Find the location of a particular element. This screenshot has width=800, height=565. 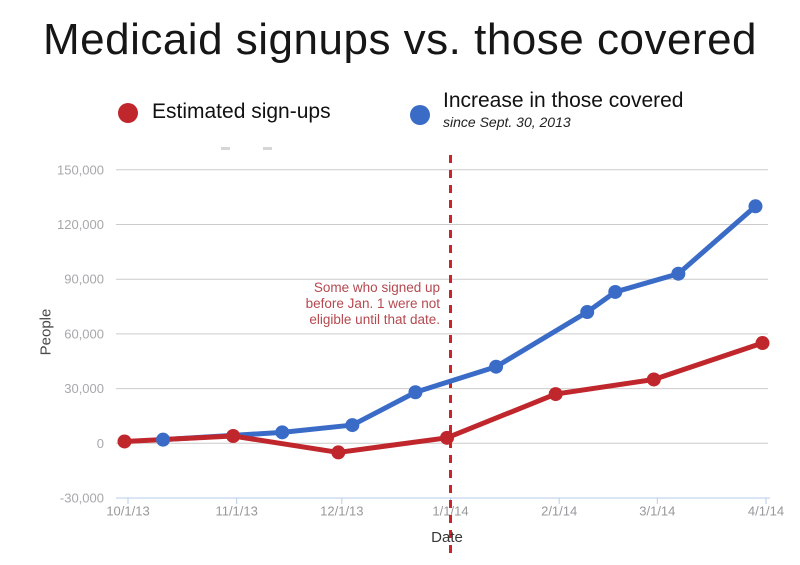

x-tick-label: 12/1/13 is located at coordinates (341, 511).